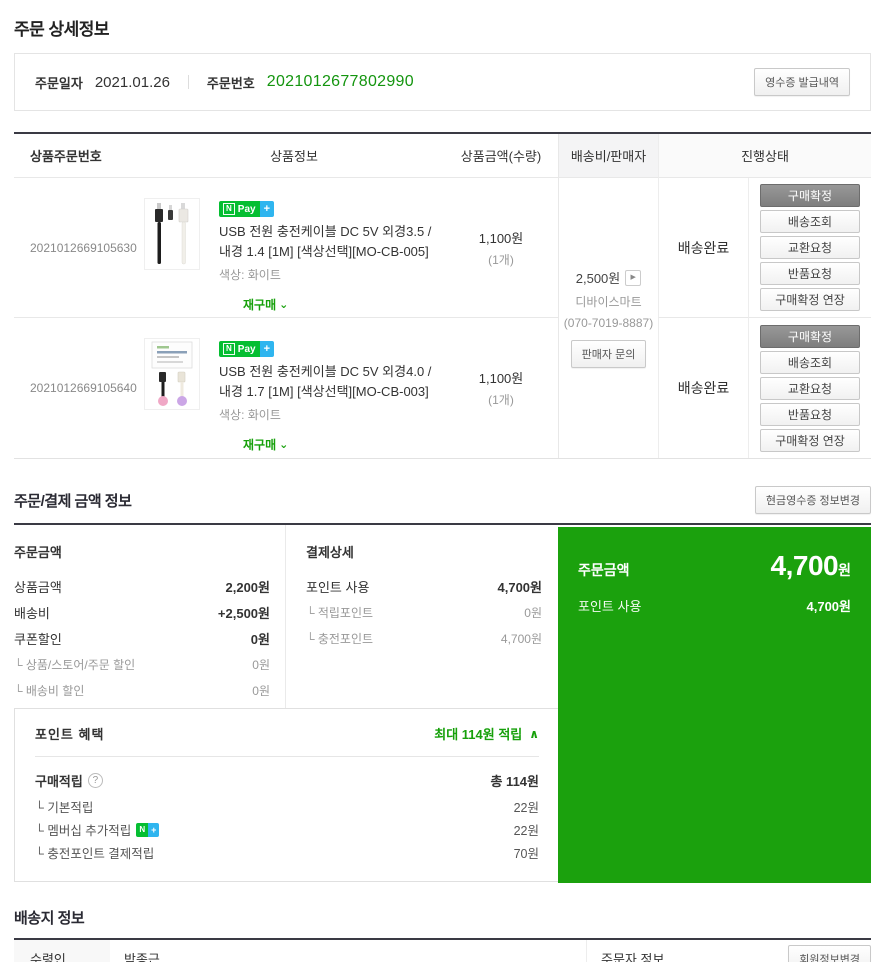  What do you see at coordinates (520, 587) in the screenshot?
I see `pay-value: 4,700원` at bounding box center [520, 587].